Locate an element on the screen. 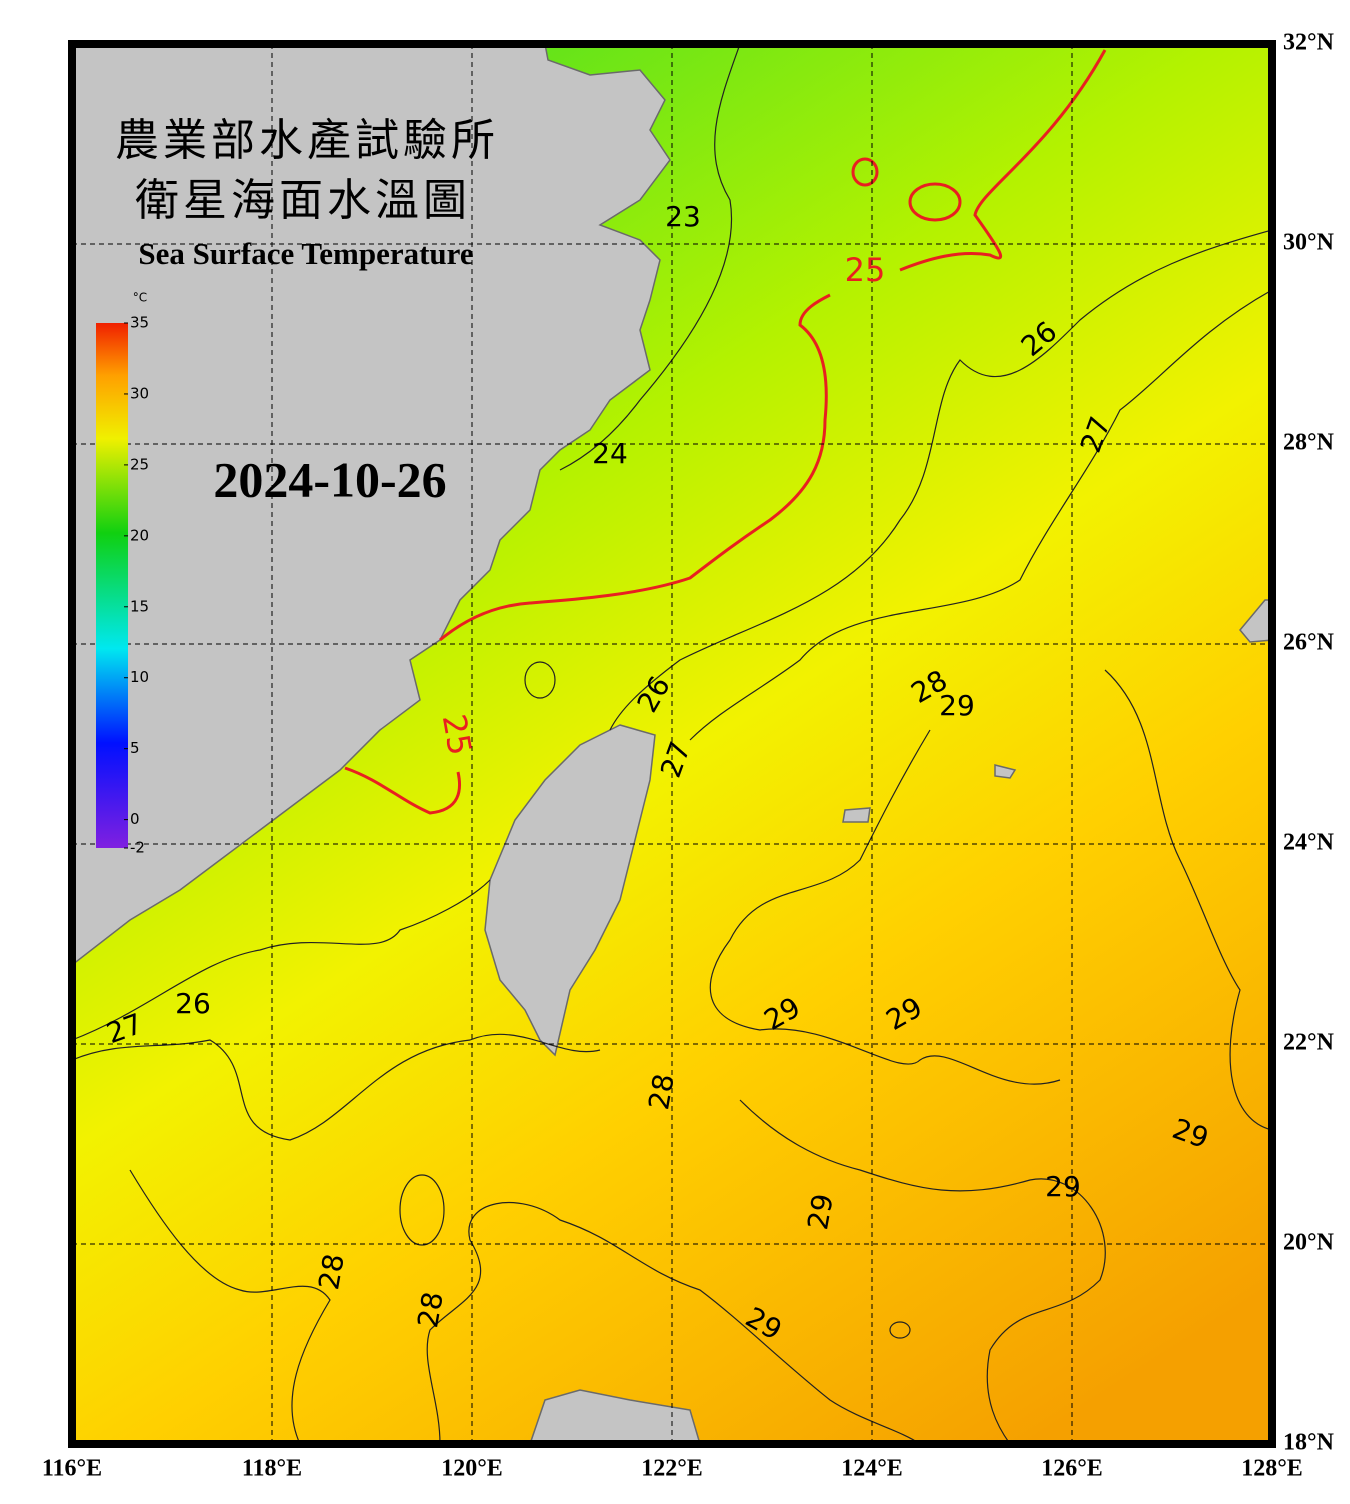 The height and width of the screenshot is (1504, 1350). contour-label: 23 is located at coordinates (683, 216).